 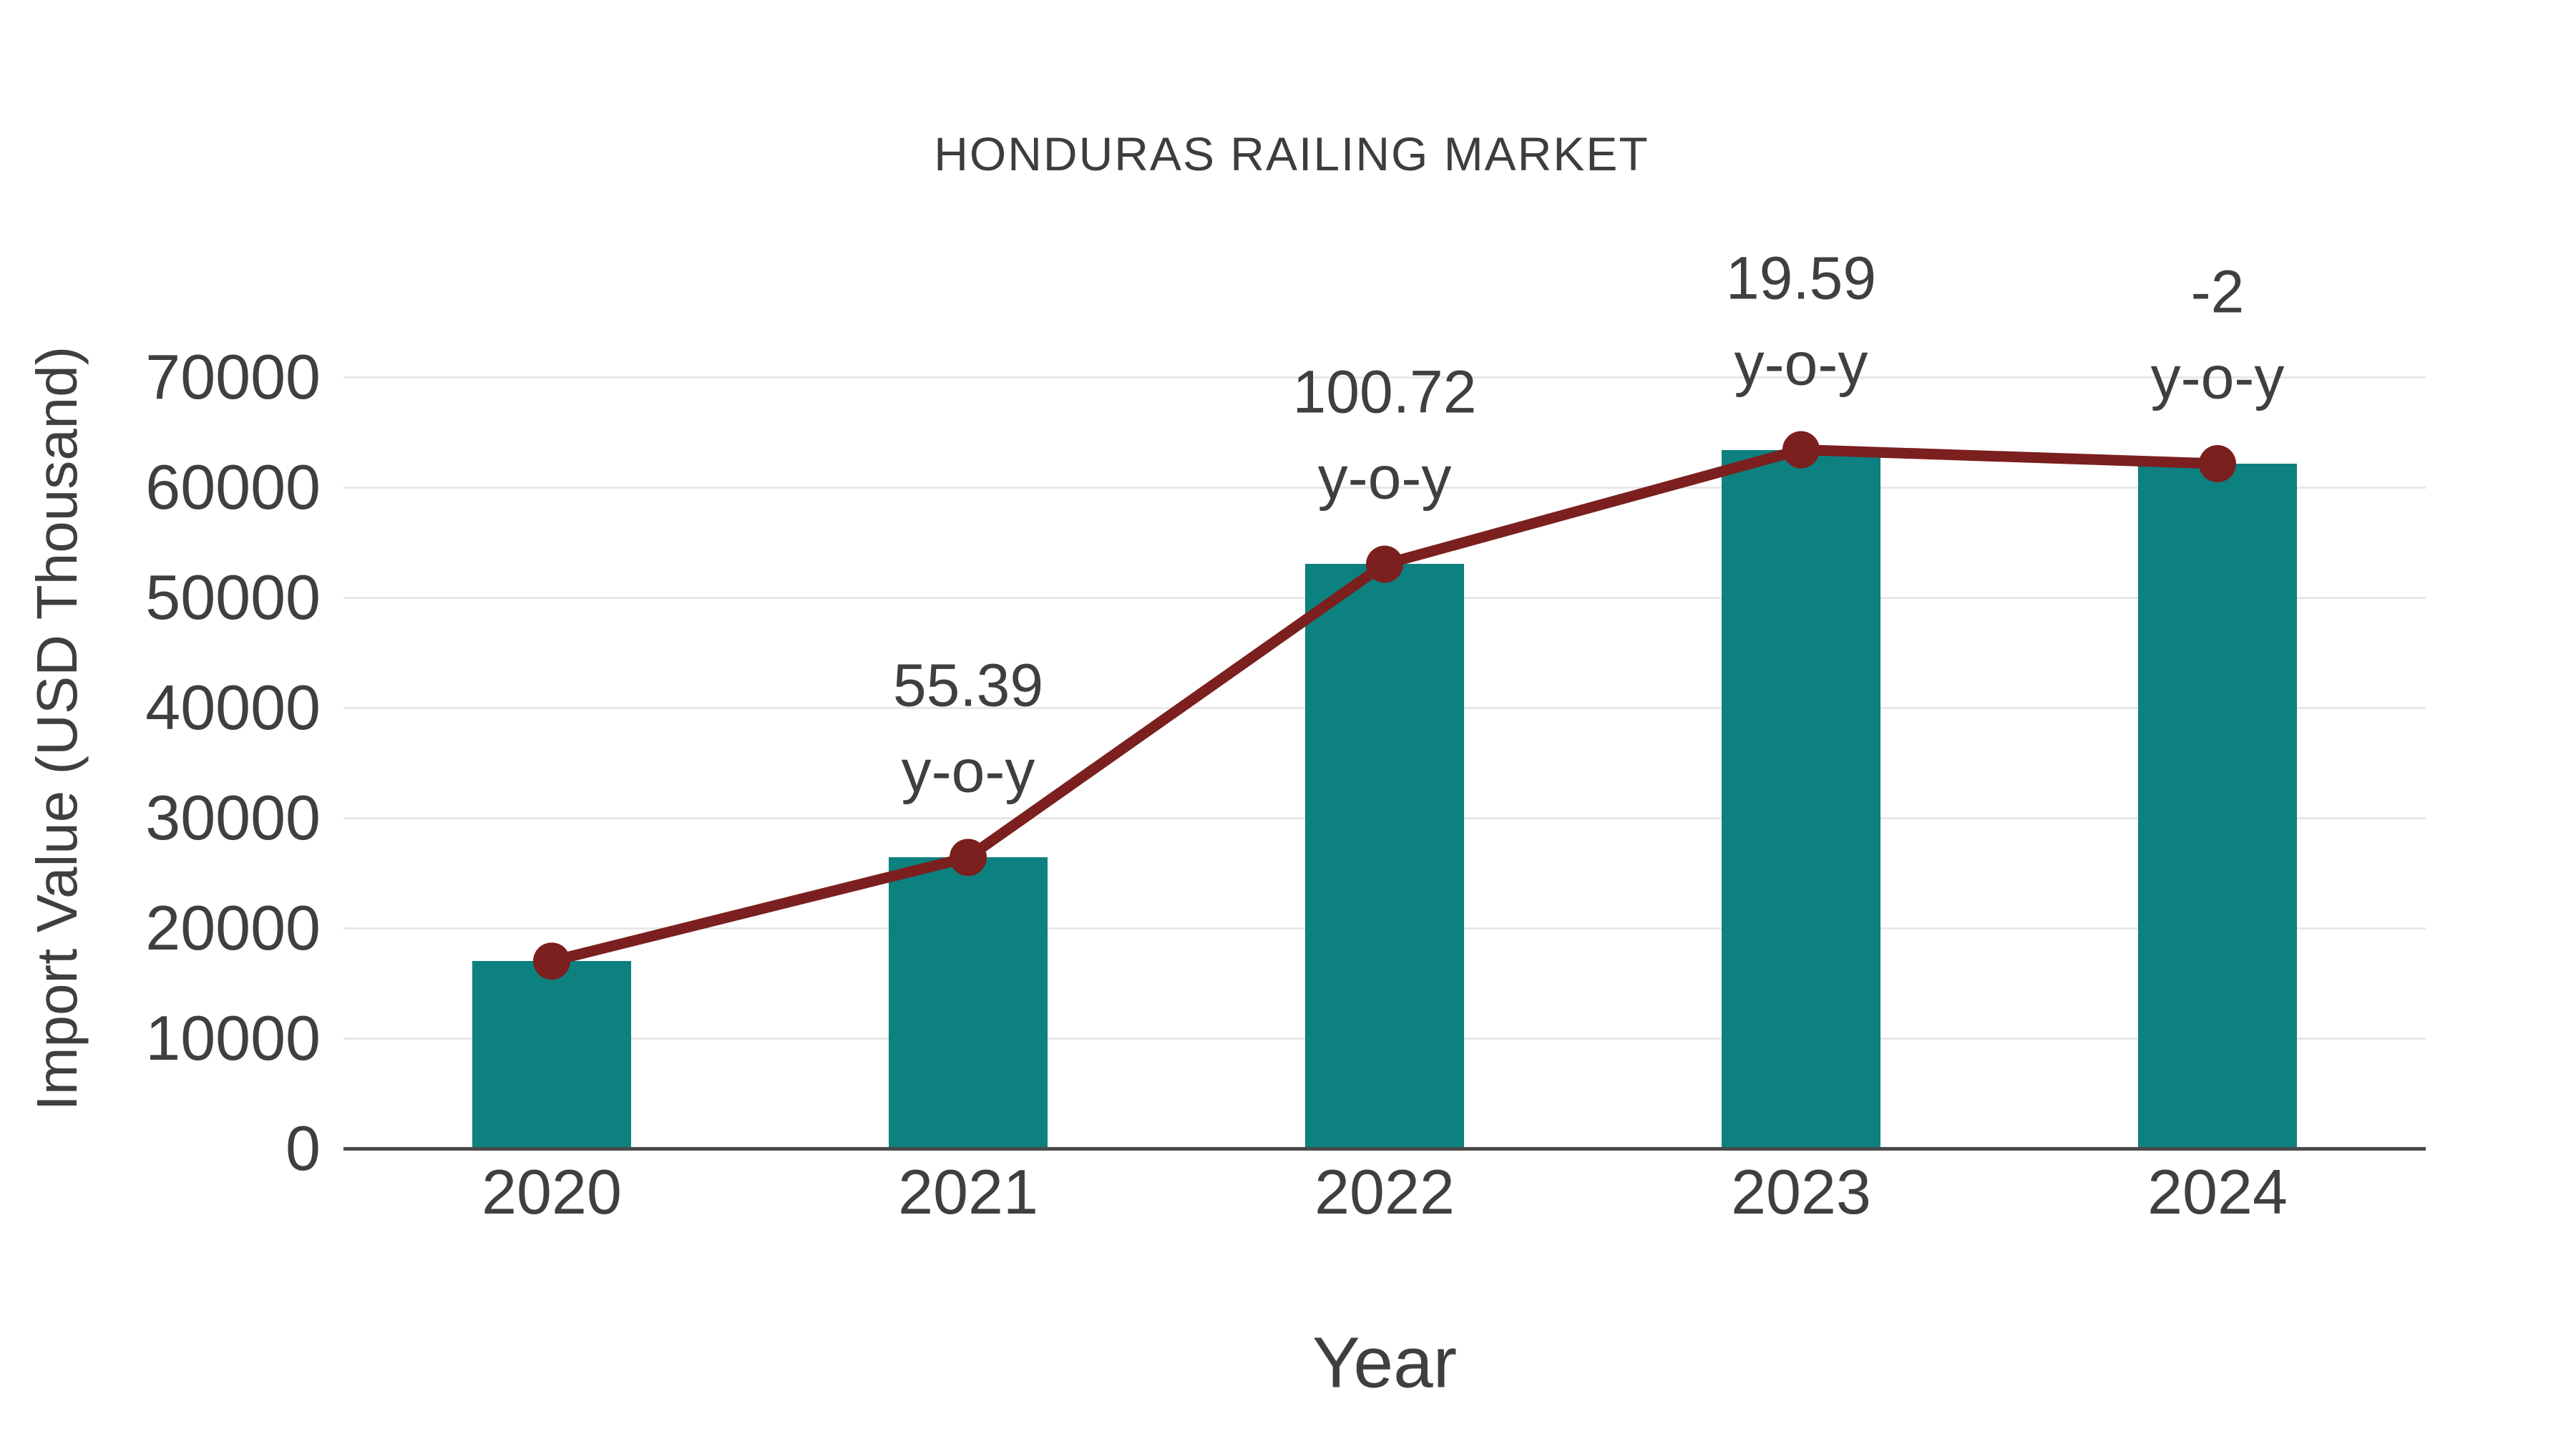 I want to click on x-tick-label-2022: 2022, so click(x=1384, y=1191).